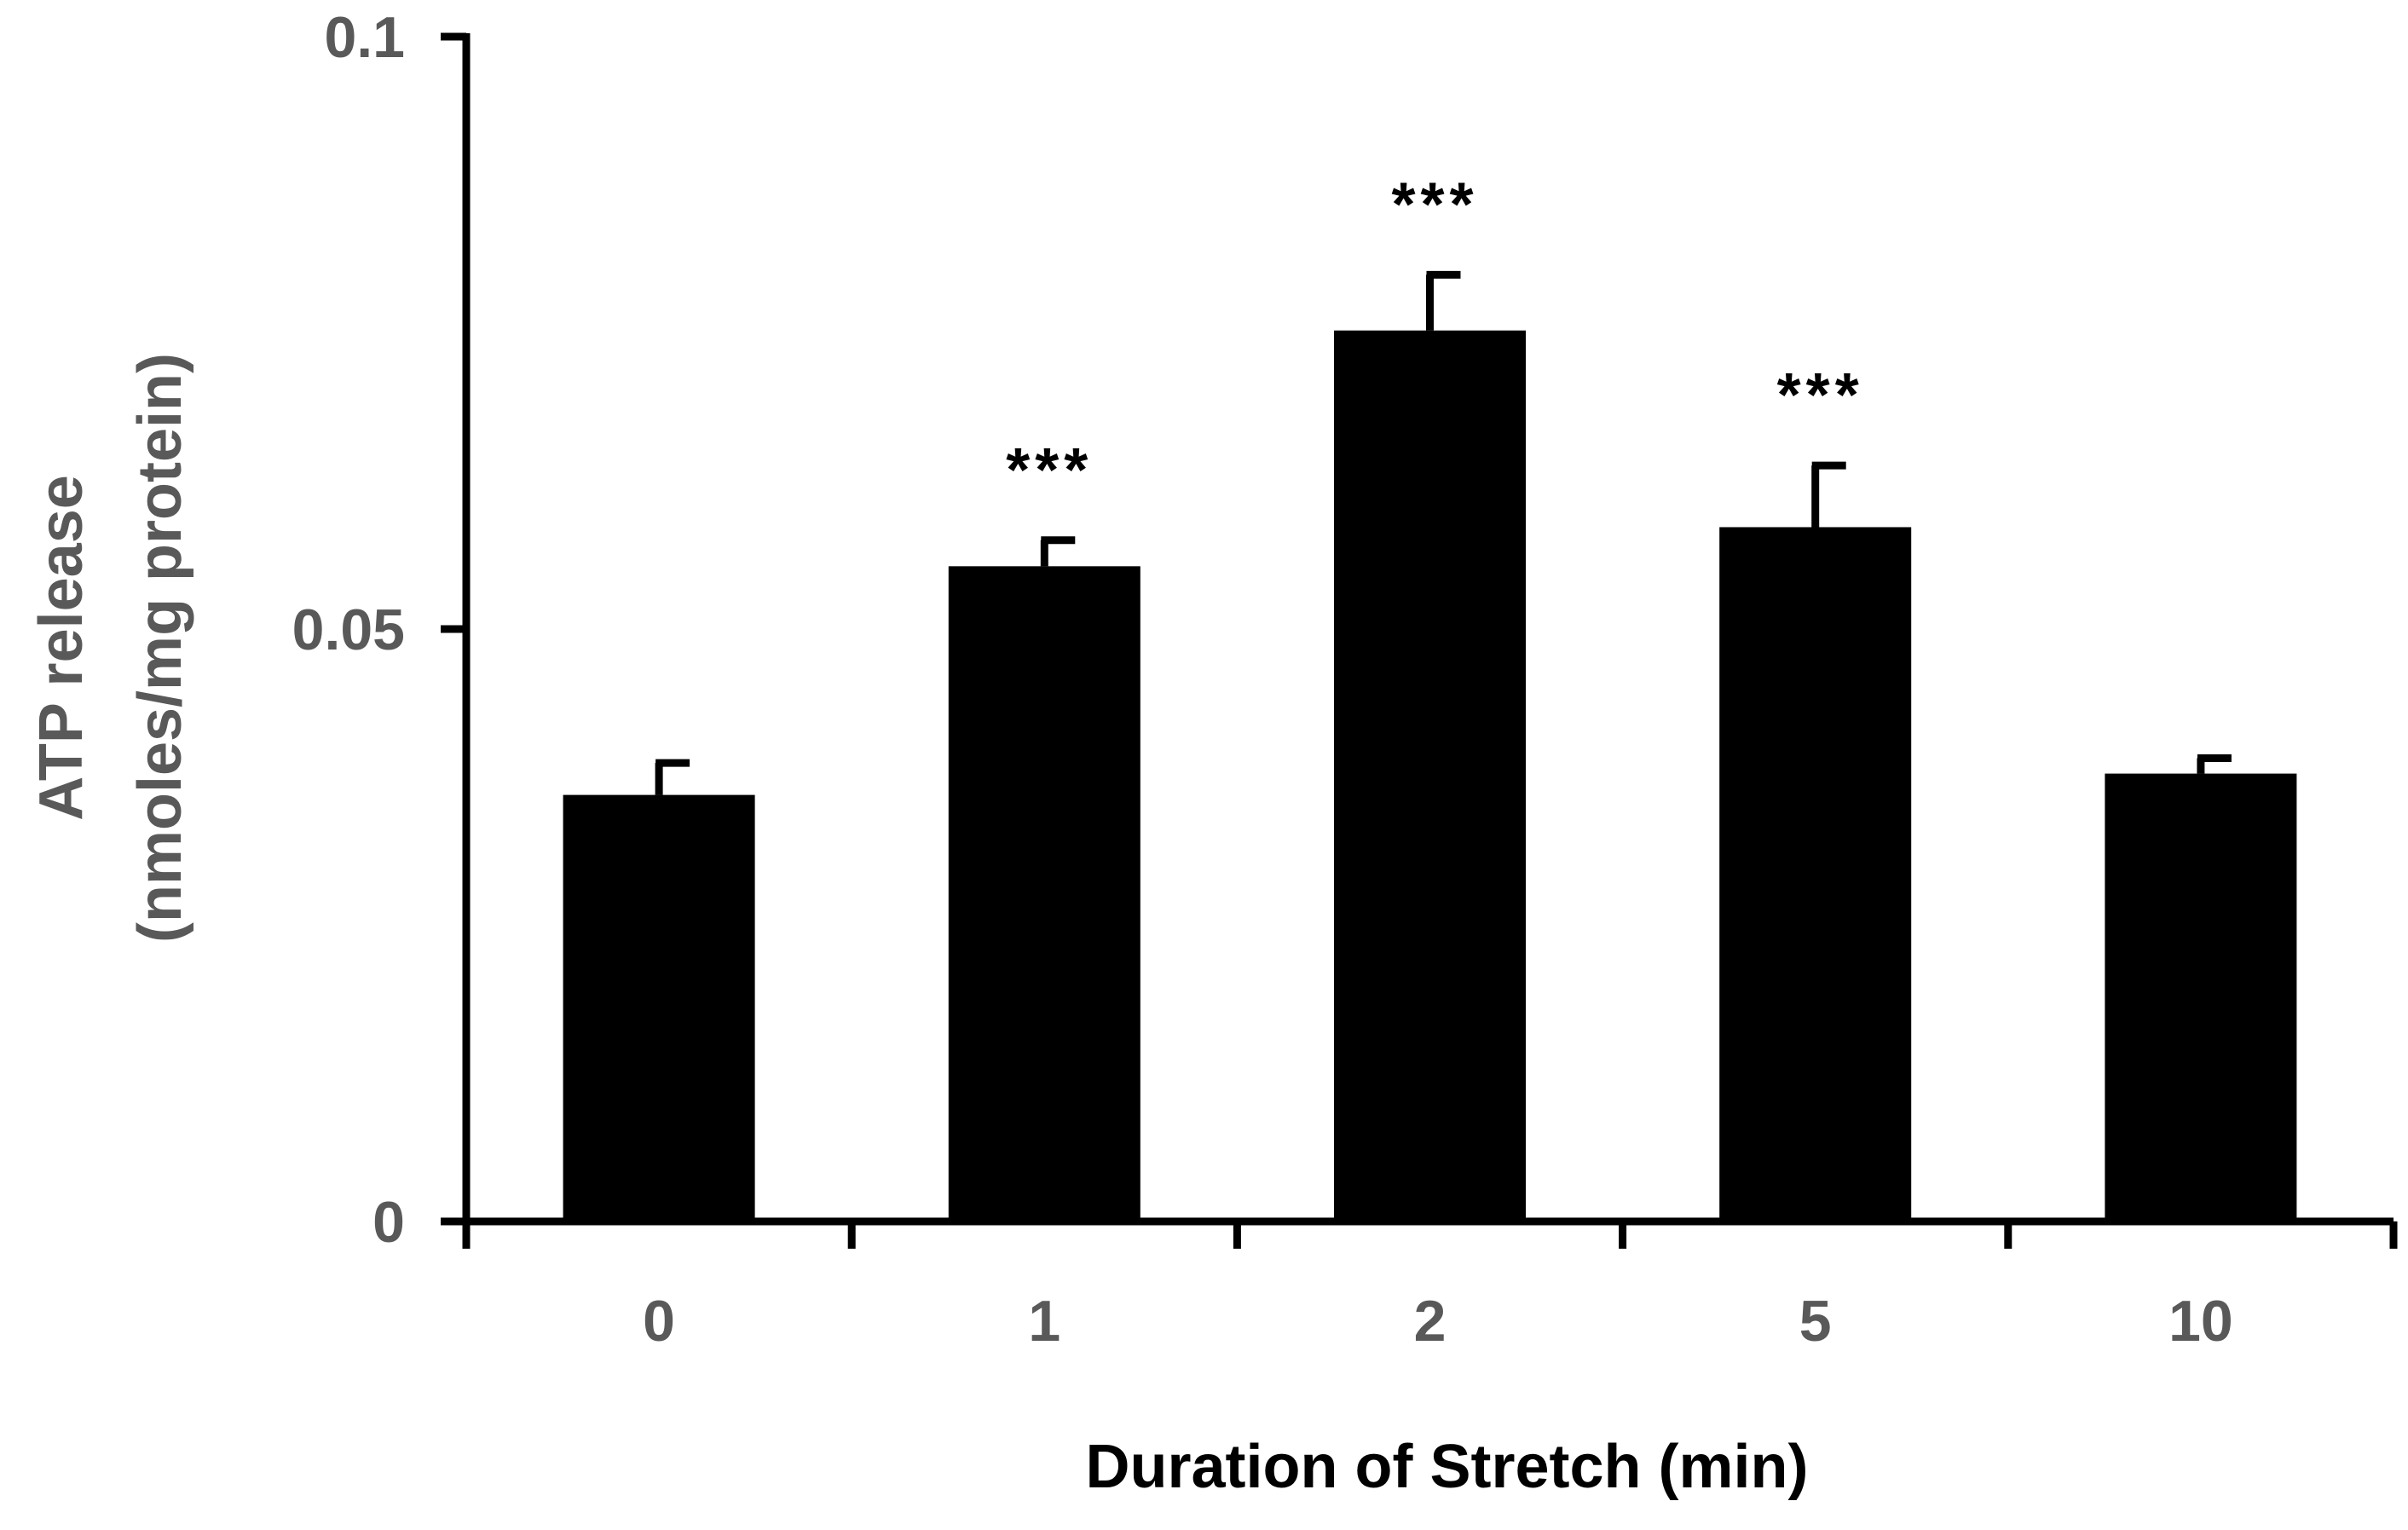  What do you see at coordinates (1044, 1321) in the screenshot?
I see `x-tick-label: 1` at bounding box center [1044, 1321].